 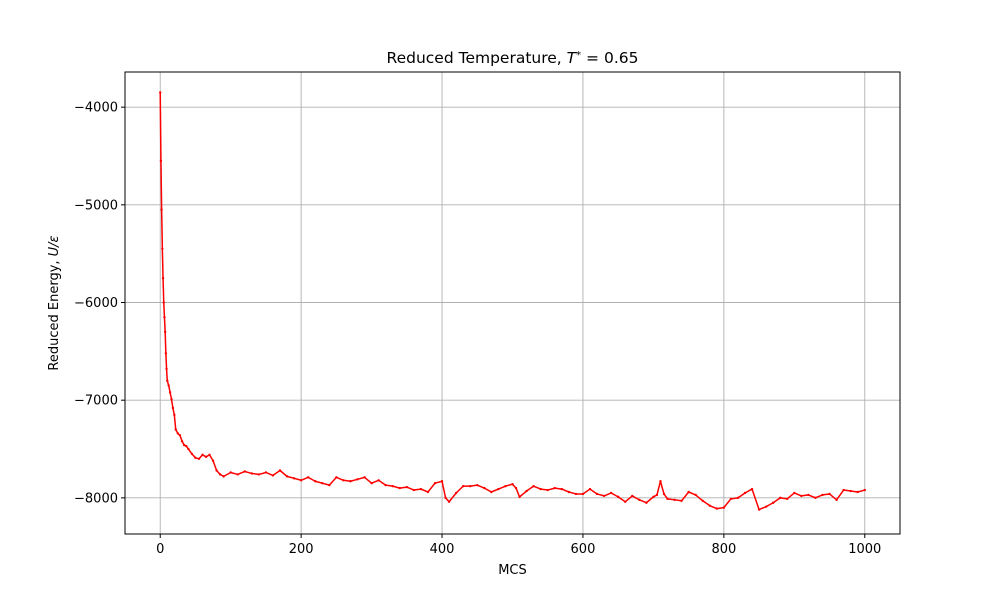 What do you see at coordinates (96, 303) in the screenshot?
I see `y-tick-label: −6000` at bounding box center [96, 303].